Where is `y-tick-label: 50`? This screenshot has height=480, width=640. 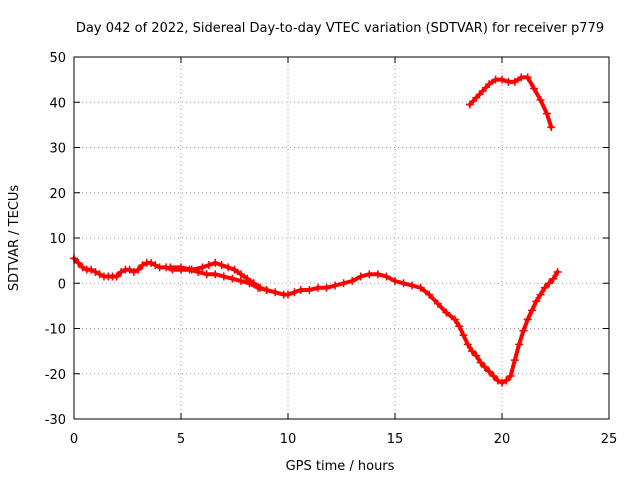
y-tick-label: 50 is located at coordinates (57, 58).